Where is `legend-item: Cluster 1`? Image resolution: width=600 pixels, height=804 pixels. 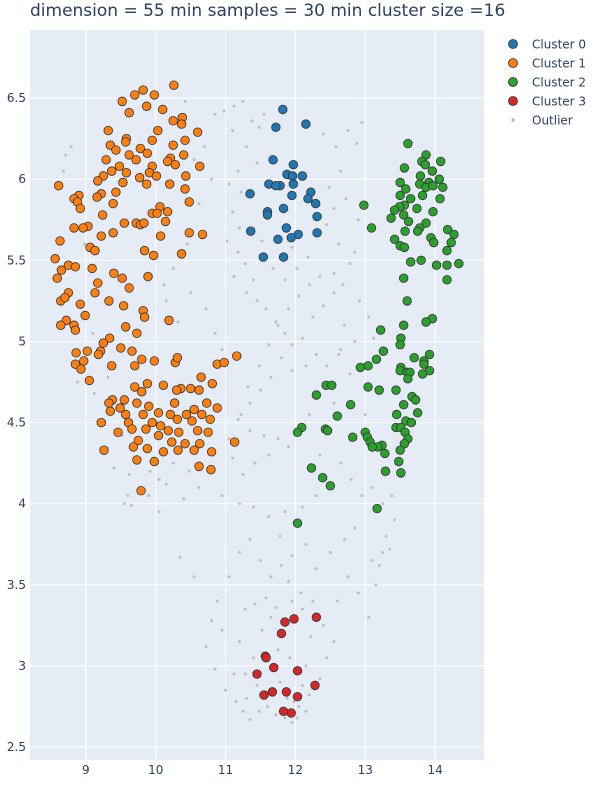 legend-item: Cluster 1 is located at coordinates (547, 64).